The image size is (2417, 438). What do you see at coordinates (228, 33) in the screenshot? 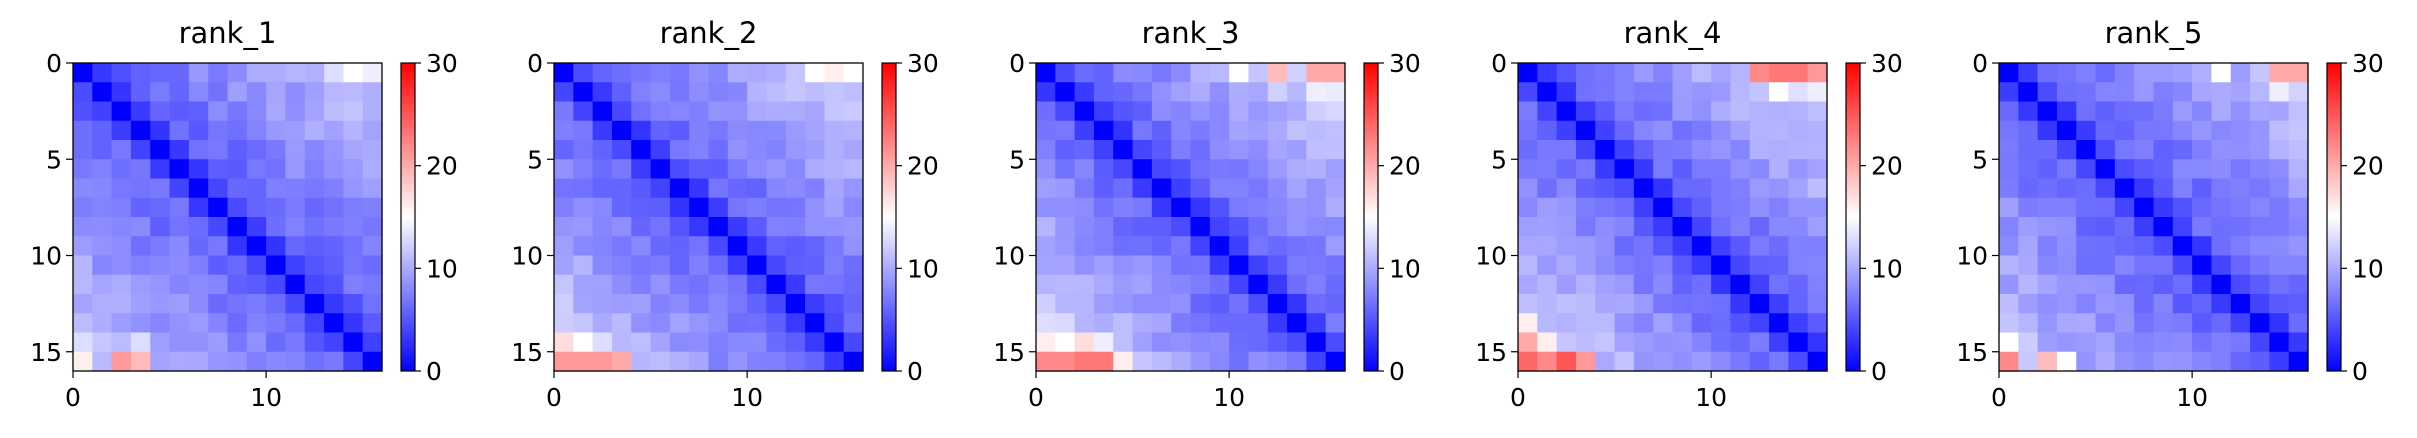
I see `chart-title: rank_1` at bounding box center [228, 33].